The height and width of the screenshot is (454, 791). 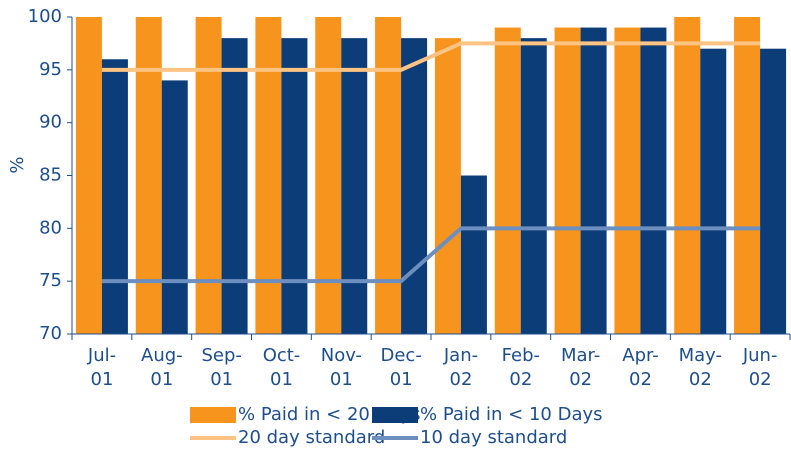 I want to click on y-axis-label: %, so click(x=17, y=164).